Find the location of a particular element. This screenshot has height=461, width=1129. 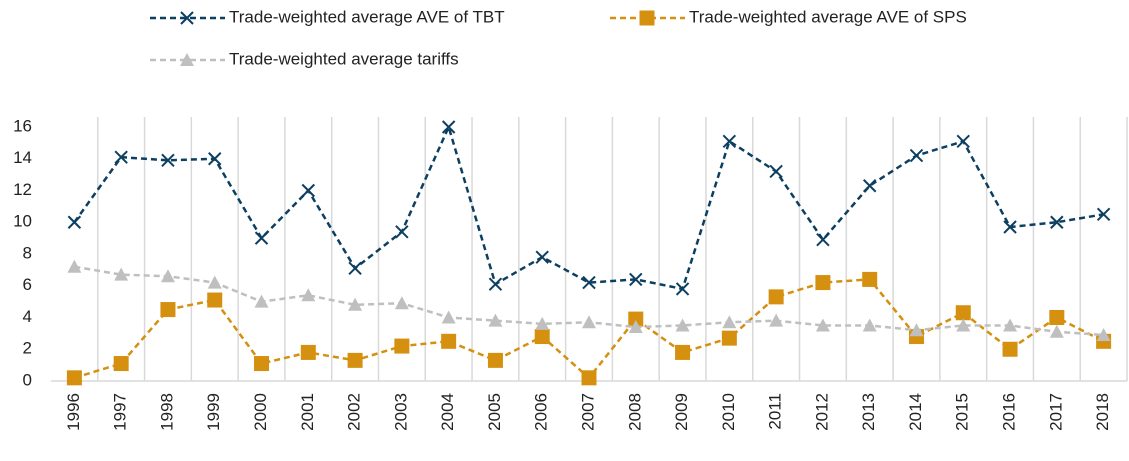

x-tick-label: 2000 is located at coordinates (260, 412).